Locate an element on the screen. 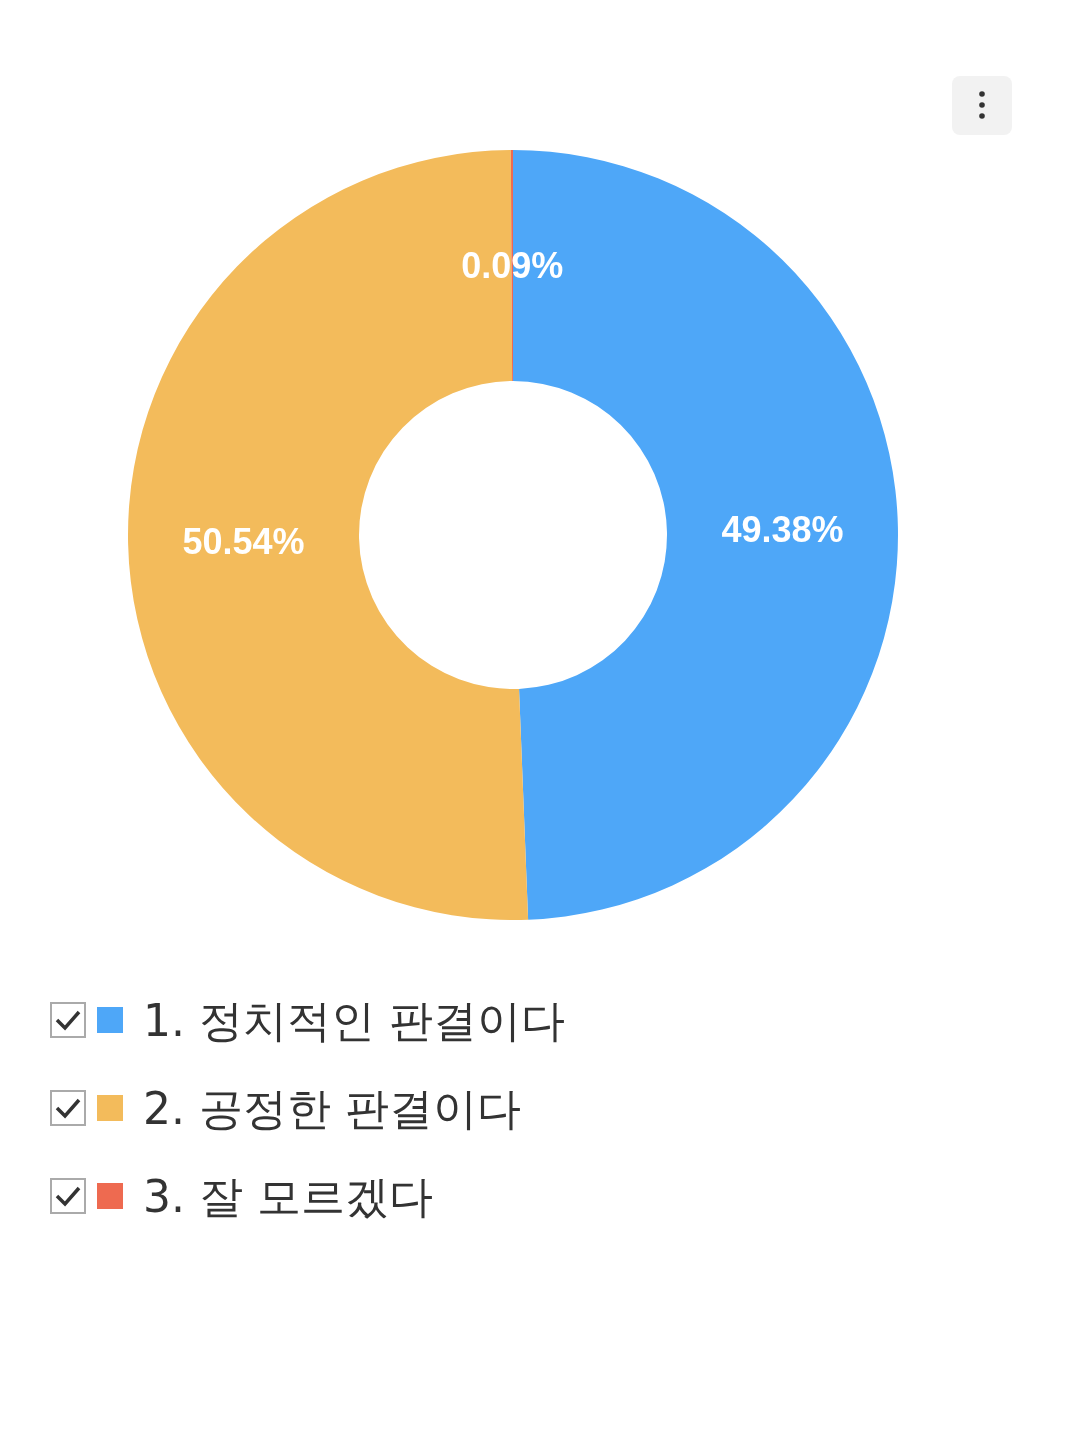  data-label: 50.54% is located at coordinates (243, 541).